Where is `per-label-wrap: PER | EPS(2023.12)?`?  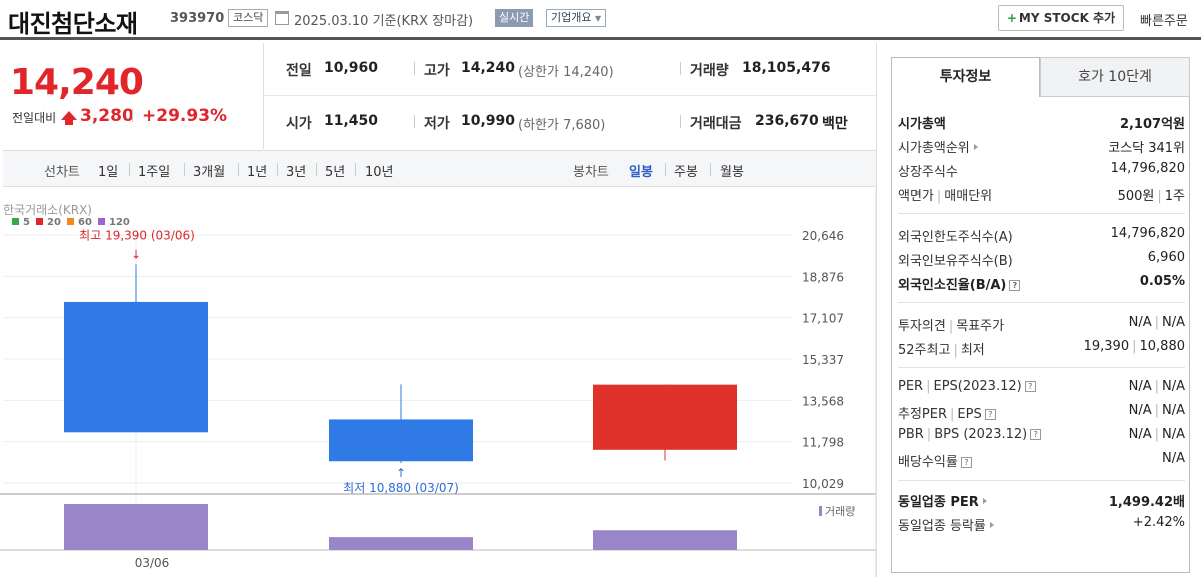 per-label-wrap: PER | EPS(2023.12)? is located at coordinates (967, 386).